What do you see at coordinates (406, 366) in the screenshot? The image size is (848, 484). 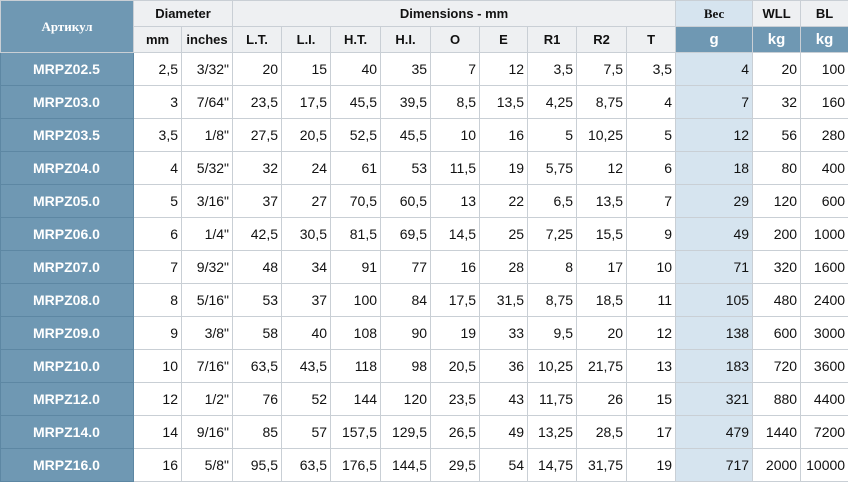 I see `value-cell: 98` at bounding box center [406, 366].